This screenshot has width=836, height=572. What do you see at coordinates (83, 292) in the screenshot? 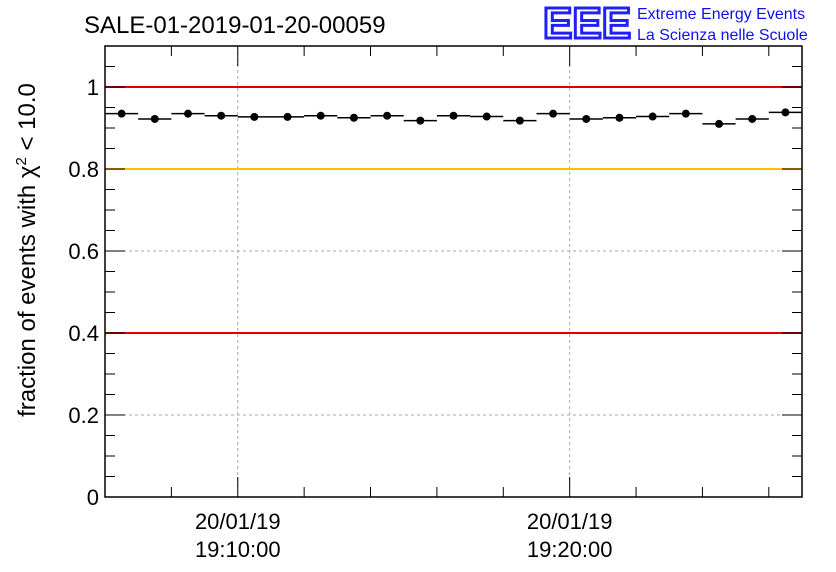
I see `y-tick-labels: 0 0.2 0.4 0.6 0.8 1` at bounding box center [83, 292].